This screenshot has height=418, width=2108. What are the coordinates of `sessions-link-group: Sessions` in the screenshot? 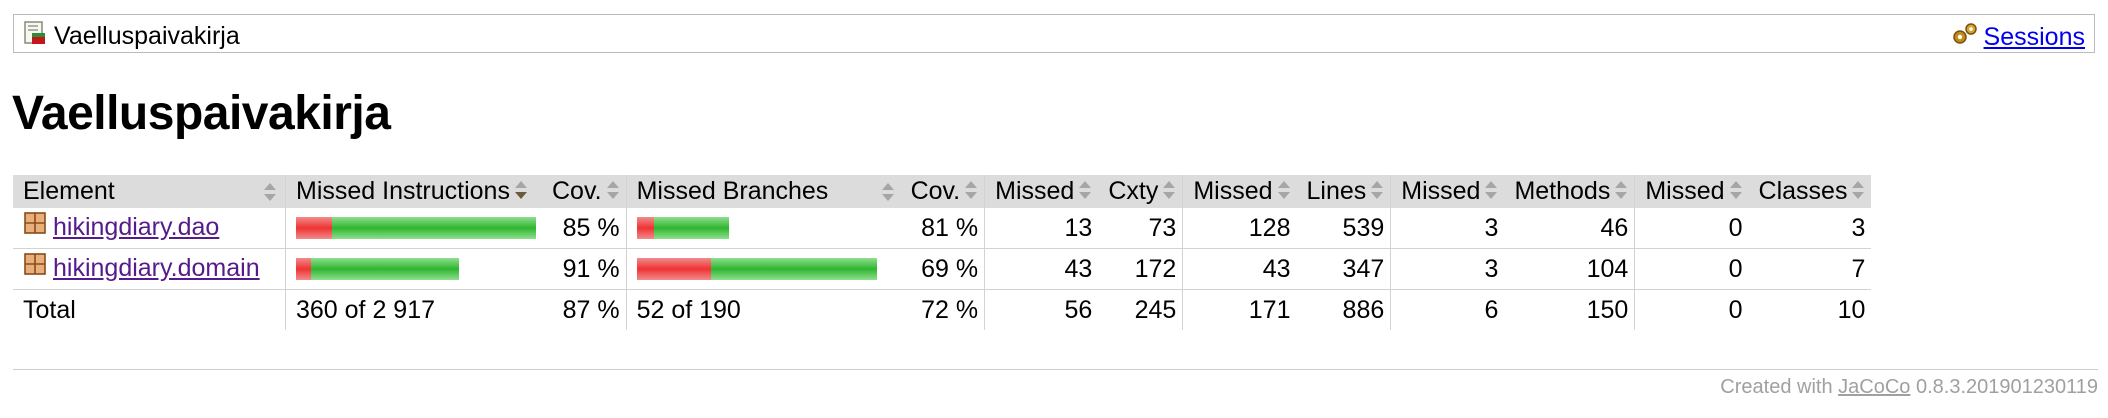 It's located at (2018, 36).